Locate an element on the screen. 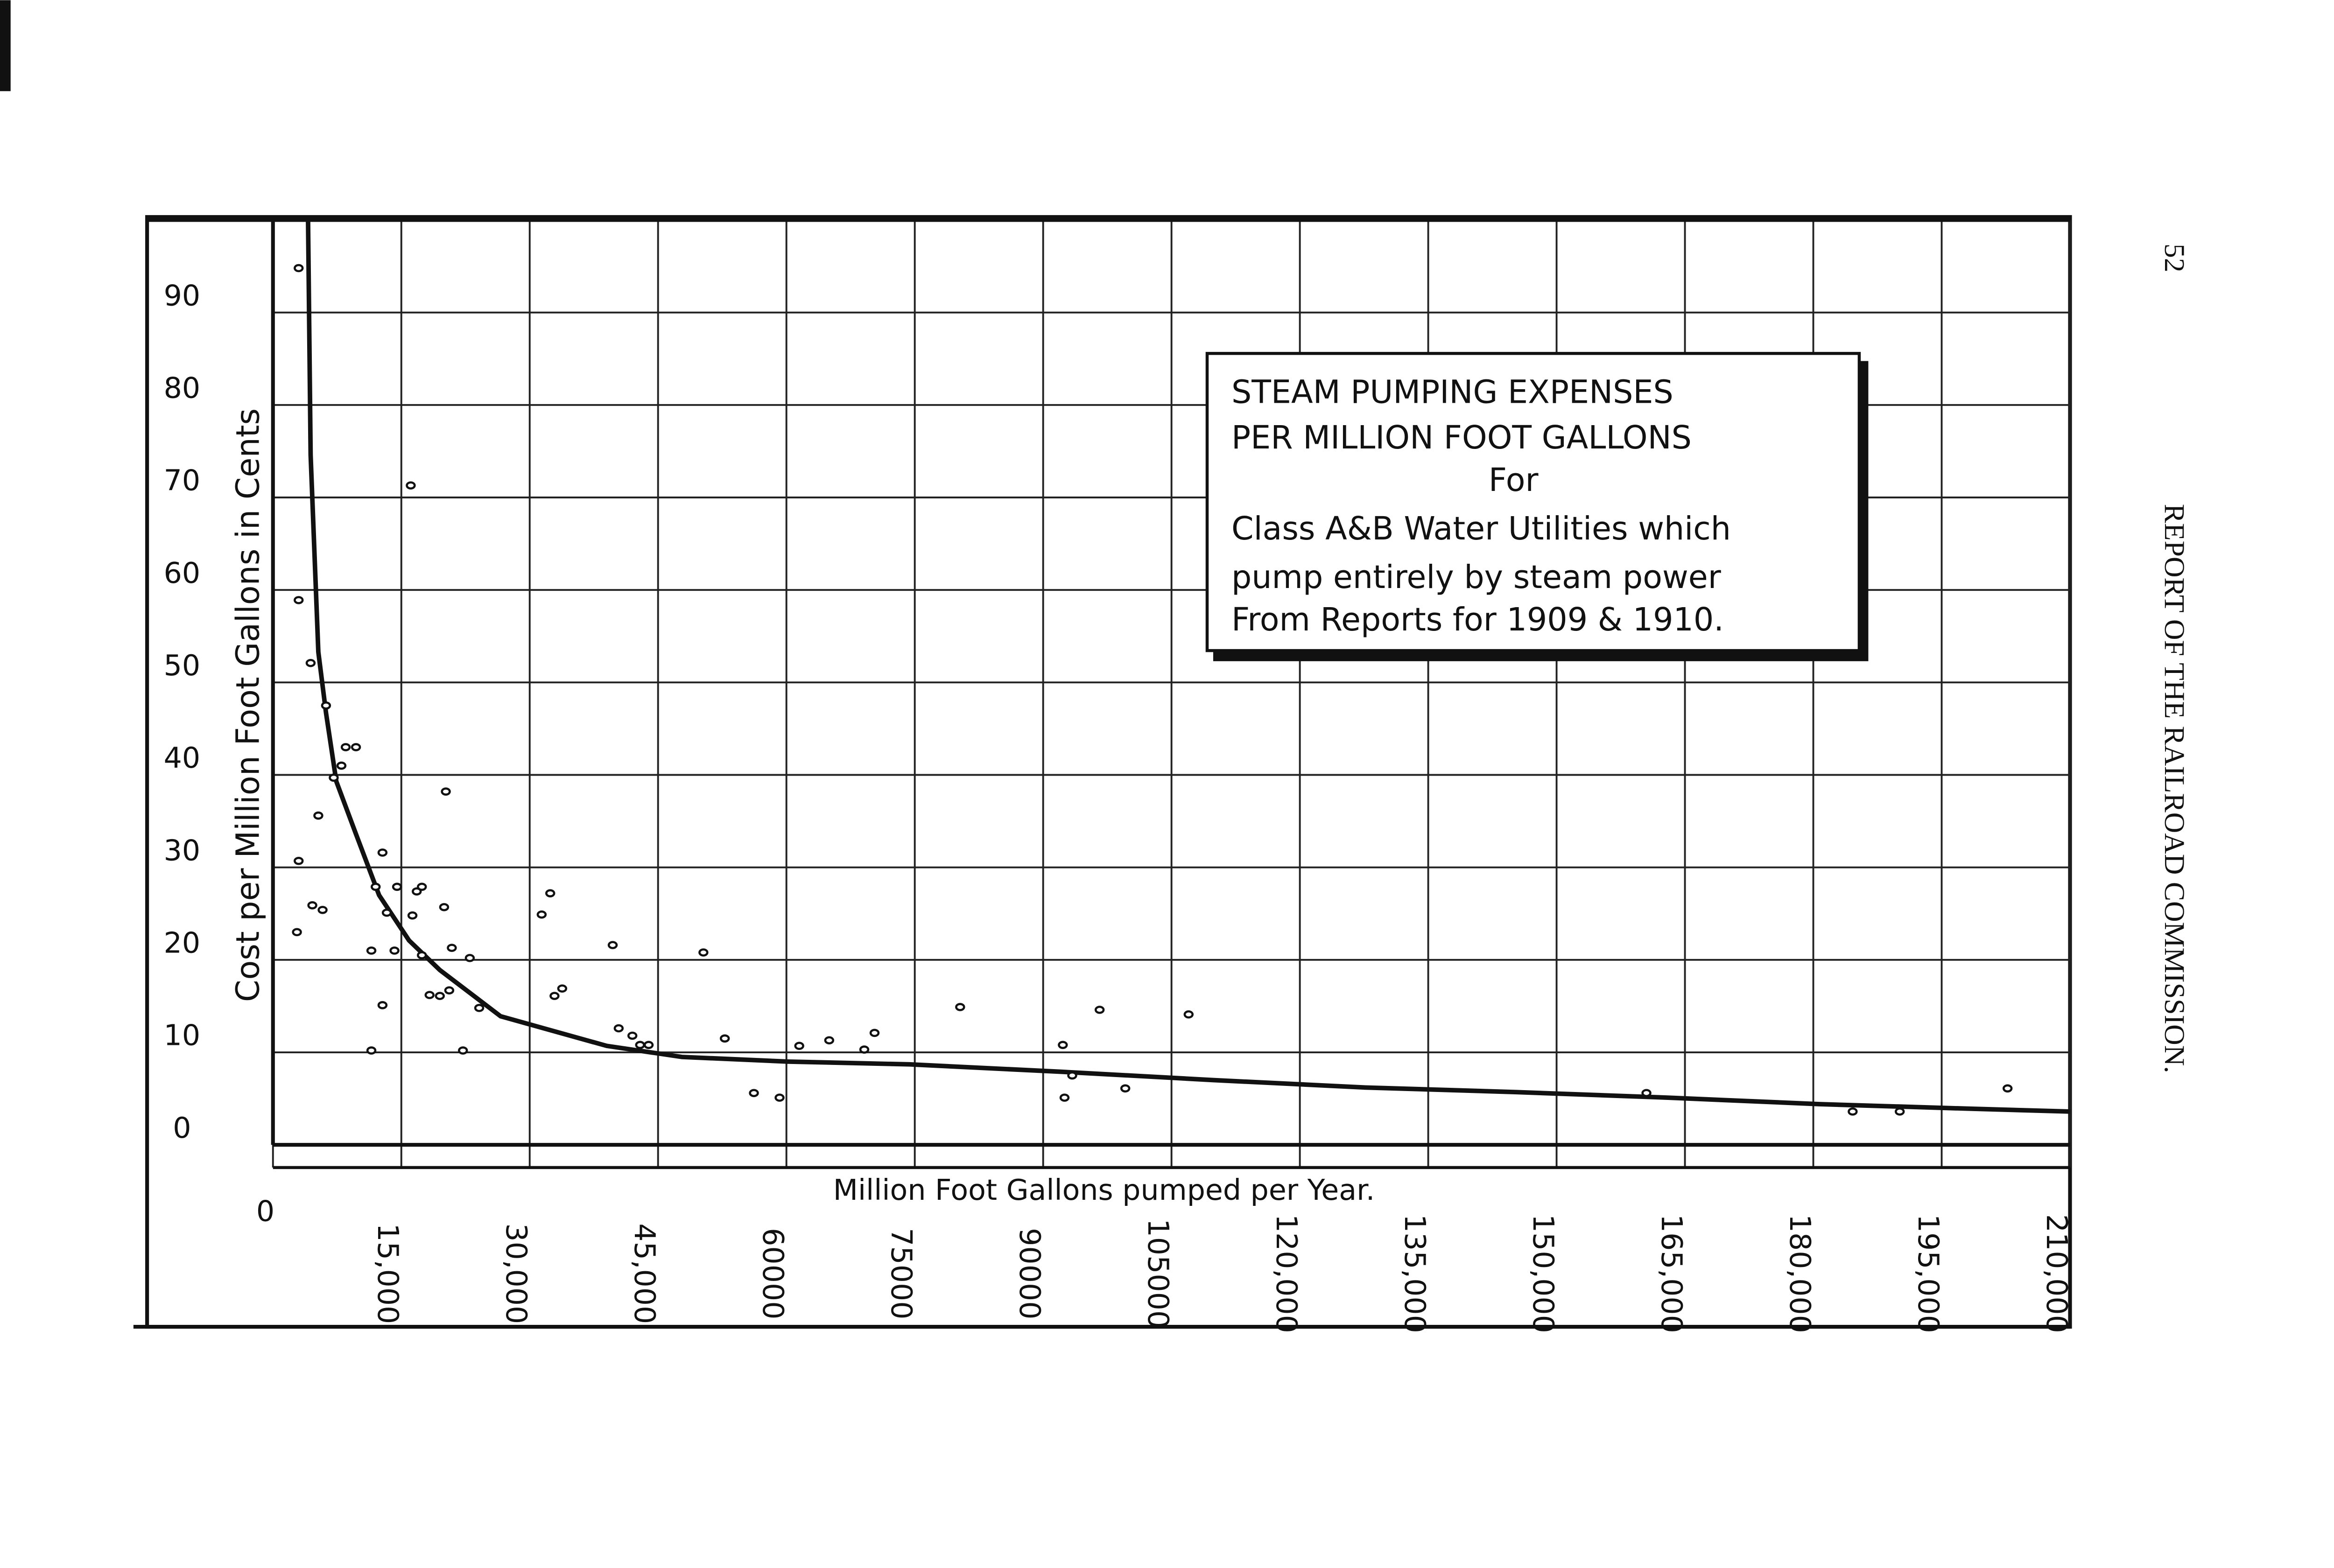 The image size is (2334, 1568). x-tick-label: 75000 is located at coordinates (901, 1273).